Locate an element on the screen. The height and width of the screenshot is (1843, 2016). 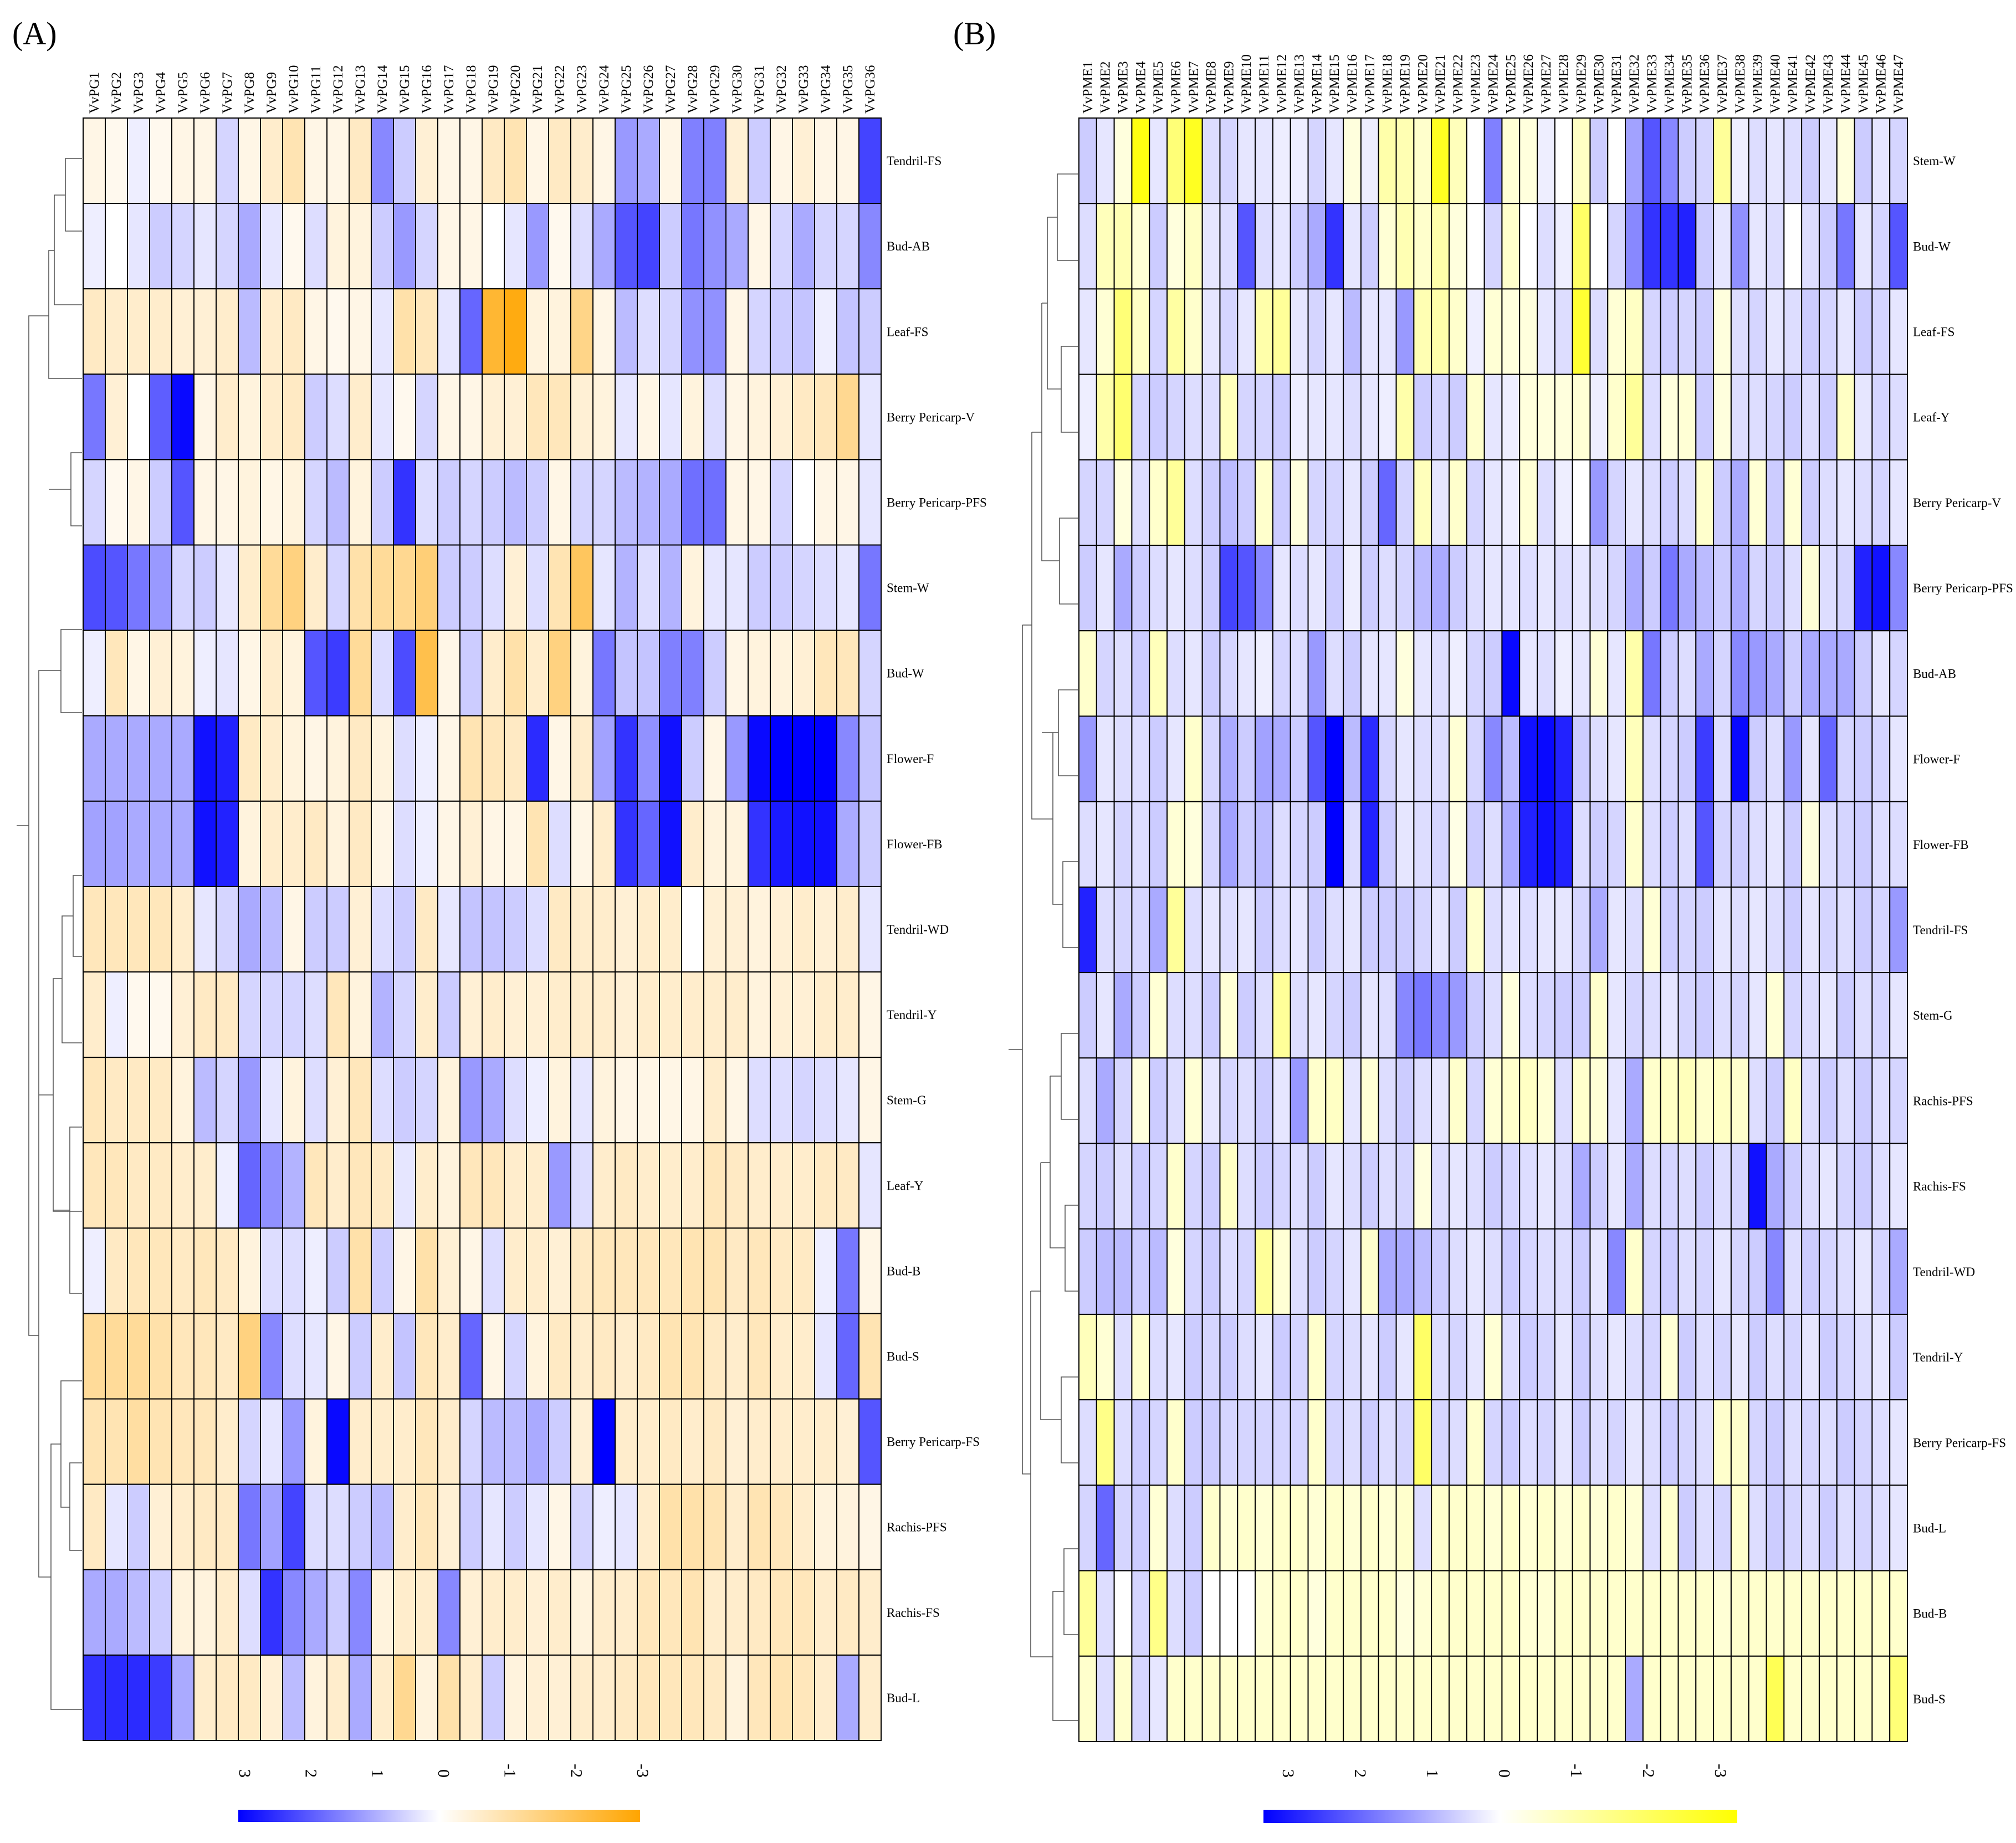
colorbar-tick-label: -2 is located at coordinates (576, 1771).